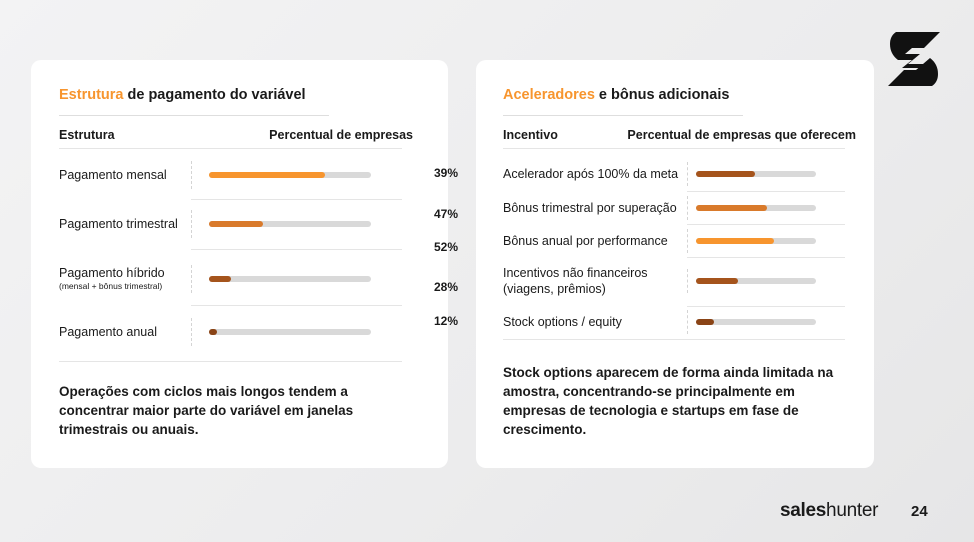 Image resolution: width=974 pixels, height=542 pixels. Describe the element at coordinates (741, 135) in the screenshot. I see `column-header-value: Percentual de empresas que oferecem` at that location.